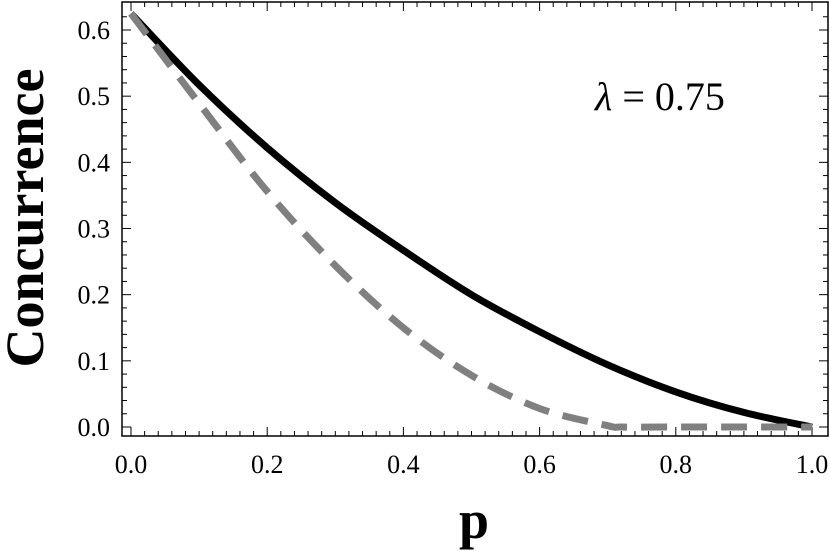 The width and height of the screenshot is (830, 551). I want to click on y-tick-label: 0.3, so click(94, 229).